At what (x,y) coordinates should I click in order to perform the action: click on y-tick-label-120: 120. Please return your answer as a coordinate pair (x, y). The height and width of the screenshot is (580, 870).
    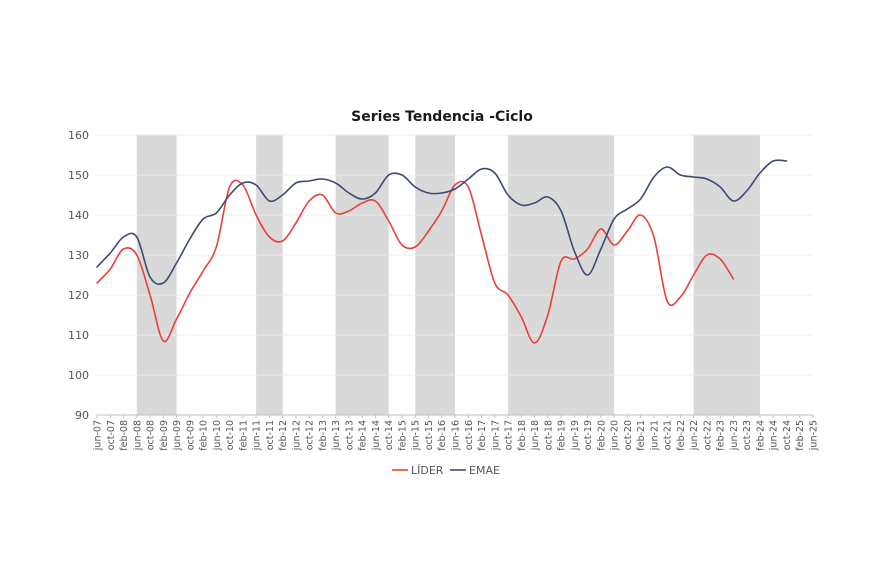
    Looking at the image, I should click on (78, 295).